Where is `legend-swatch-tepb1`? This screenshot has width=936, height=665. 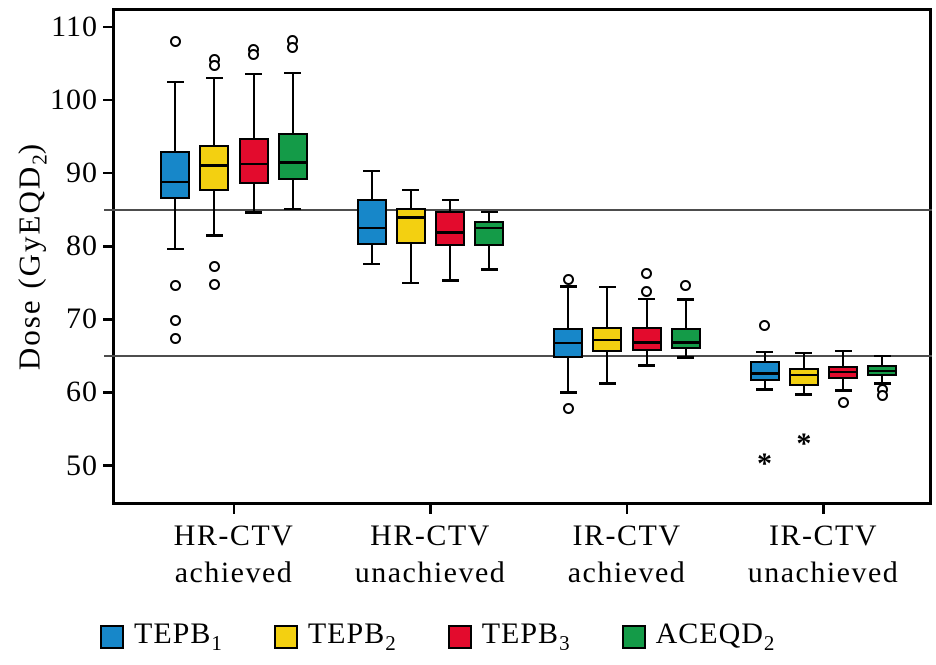
legend-swatch-tepb1 is located at coordinates (112, 636).